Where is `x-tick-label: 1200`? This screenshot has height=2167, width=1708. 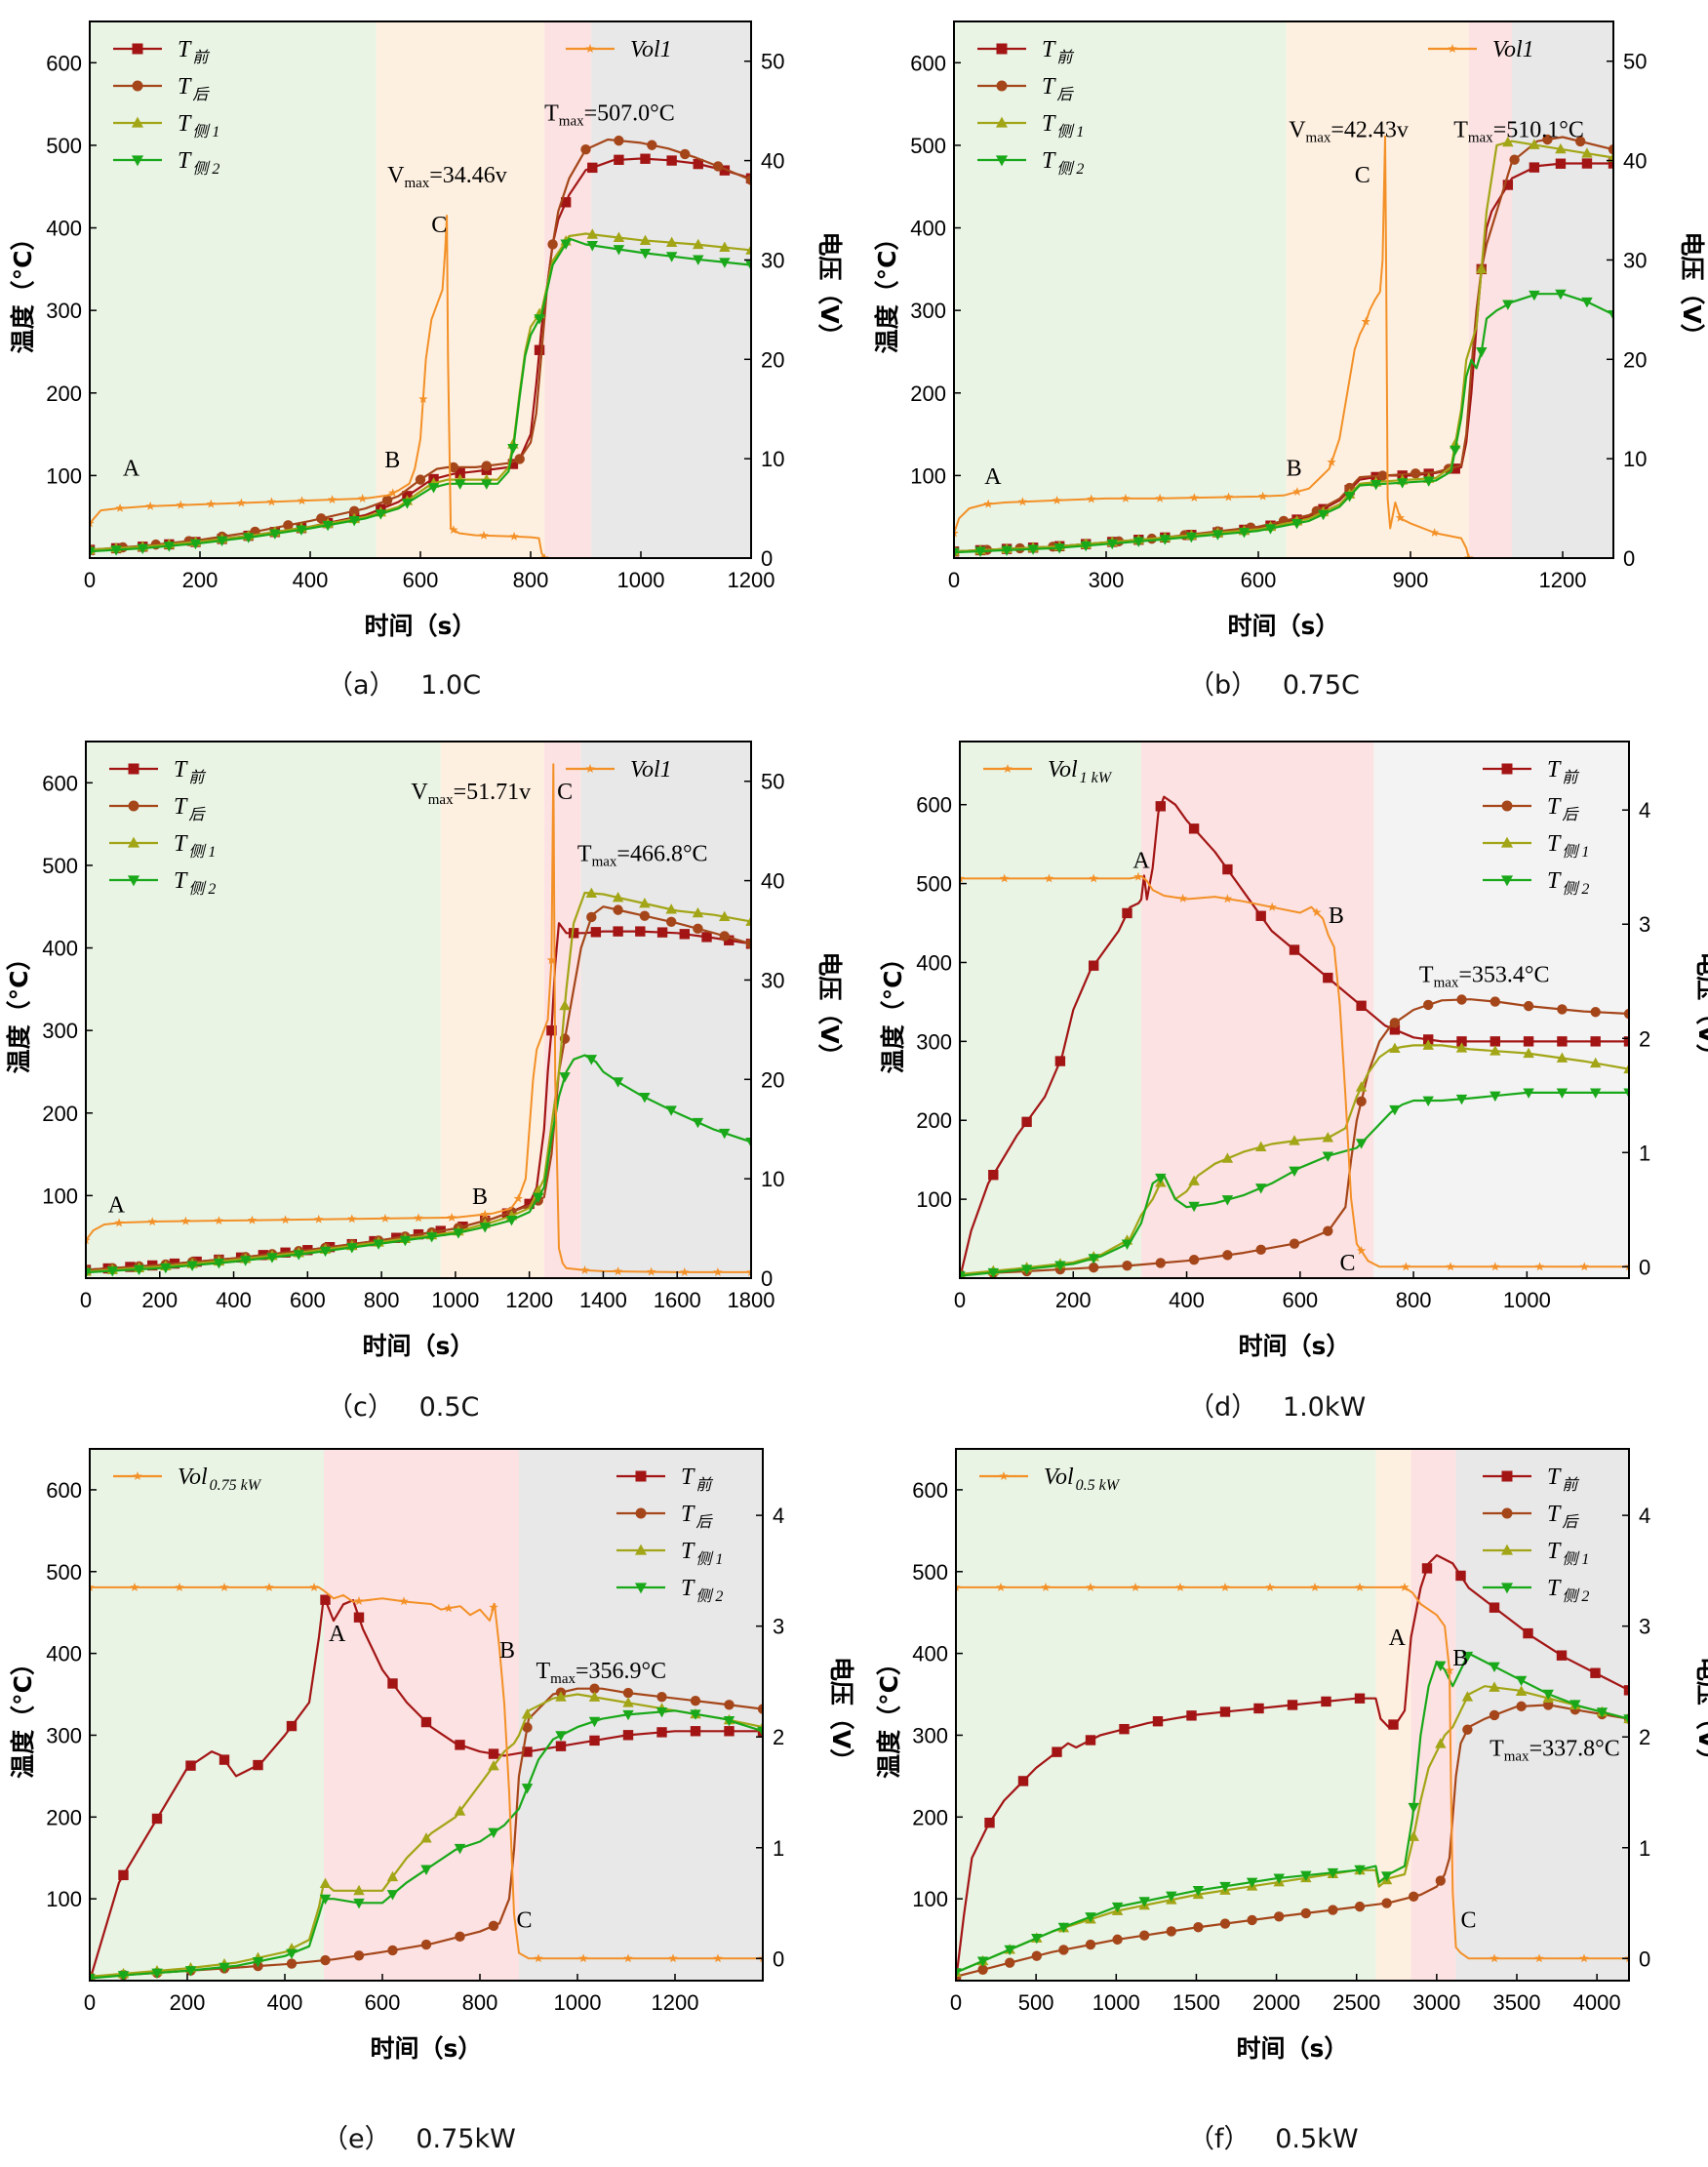 x-tick-label: 1200 is located at coordinates (751, 580).